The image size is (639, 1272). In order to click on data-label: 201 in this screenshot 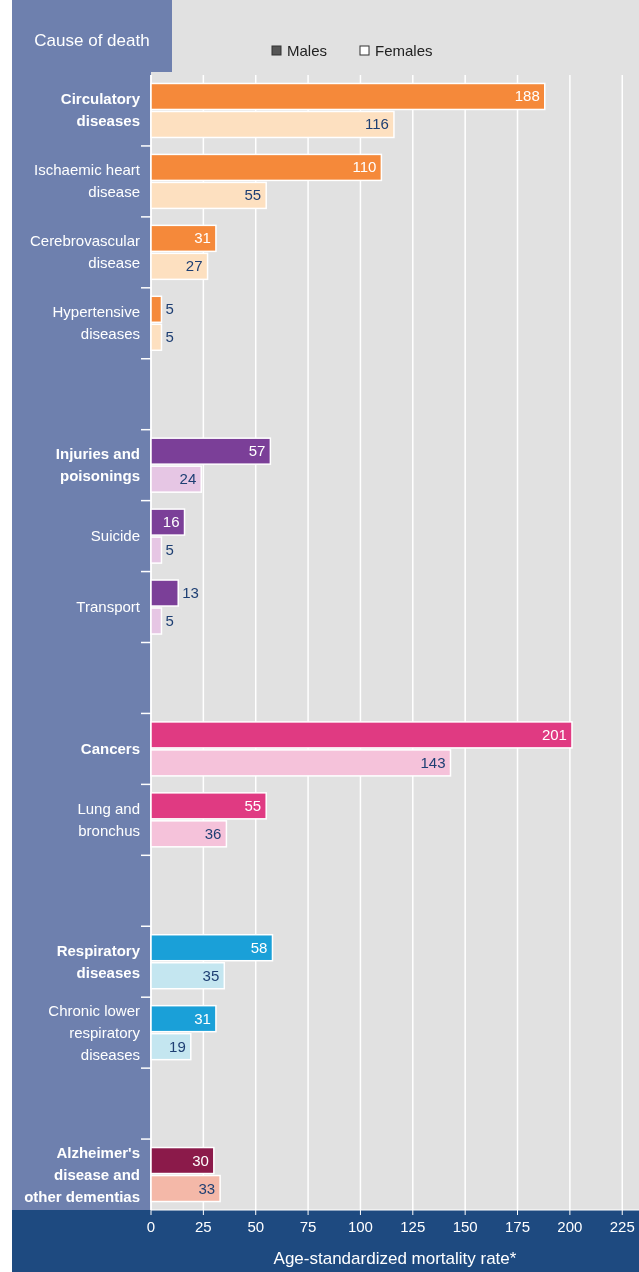, I will do `click(554, 734)`.